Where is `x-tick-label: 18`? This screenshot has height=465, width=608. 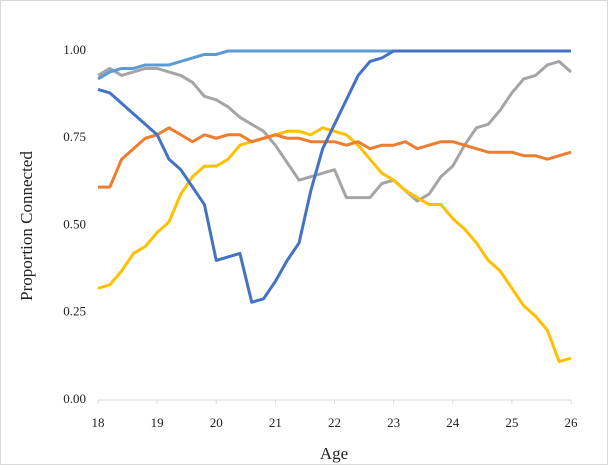
x-tick-label: 18 is located at coordinates (98, 422).